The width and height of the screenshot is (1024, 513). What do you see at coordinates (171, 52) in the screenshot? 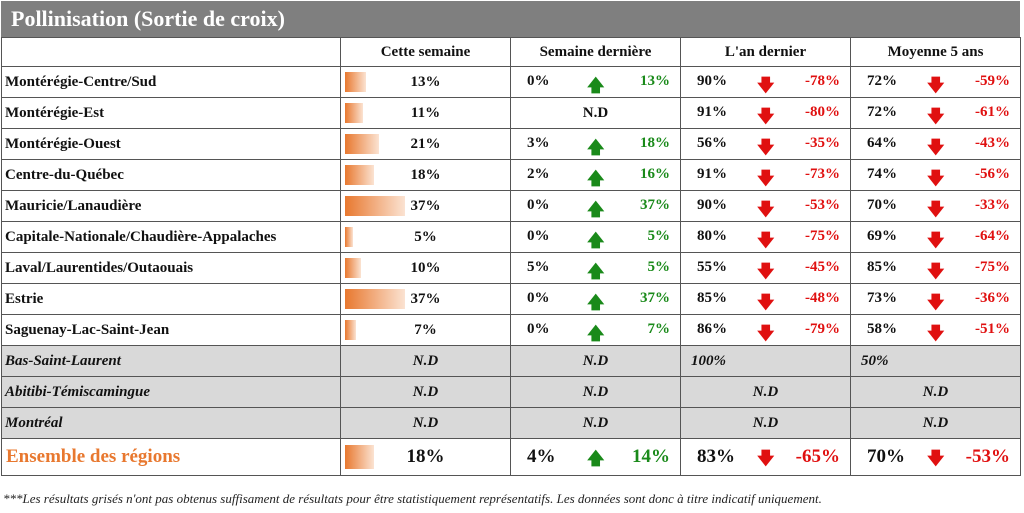
I see `header-region` at bounding box center [171, 52].